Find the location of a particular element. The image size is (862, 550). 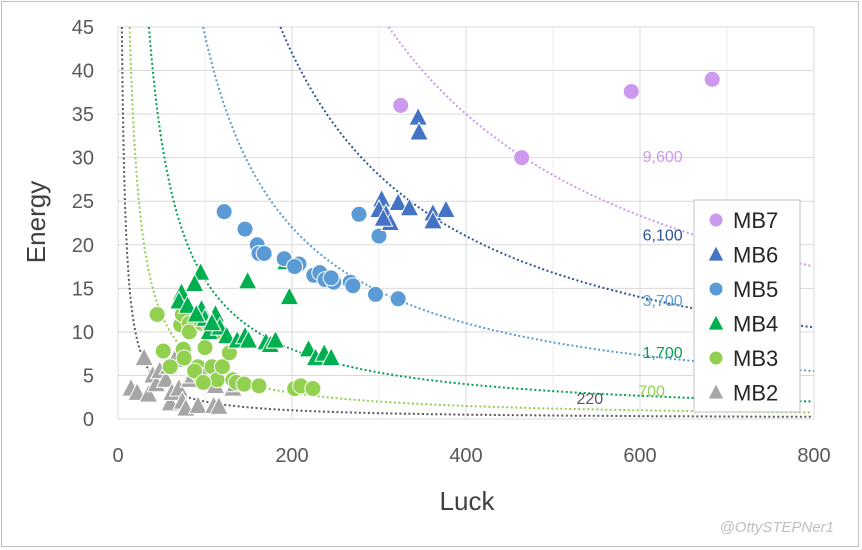

y-tick-label: 45 is located at coordinates (83, 28).